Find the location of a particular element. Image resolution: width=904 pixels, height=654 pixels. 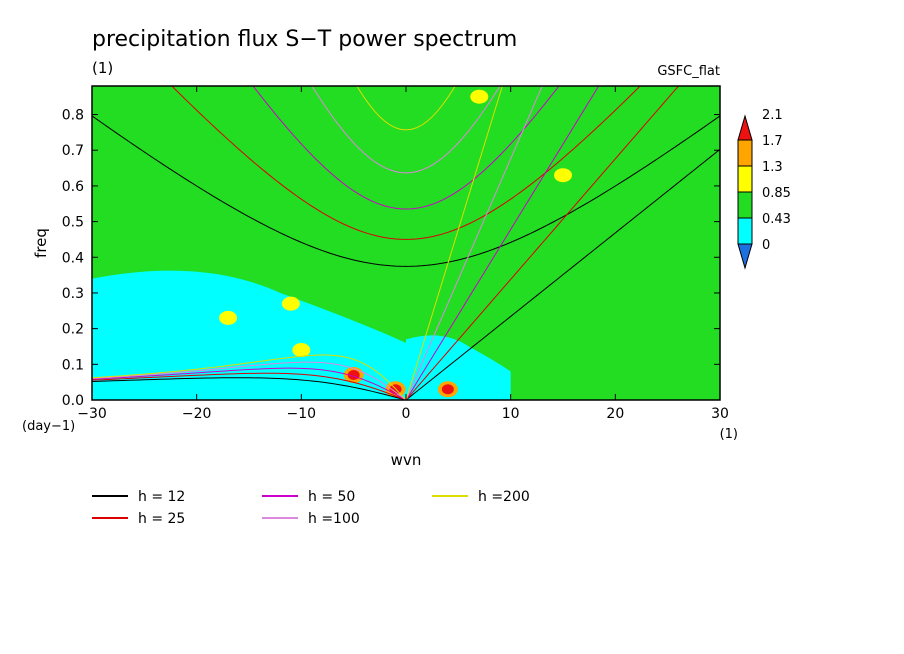

kelvin-curve-h100 is located at coordinates (474, 243).